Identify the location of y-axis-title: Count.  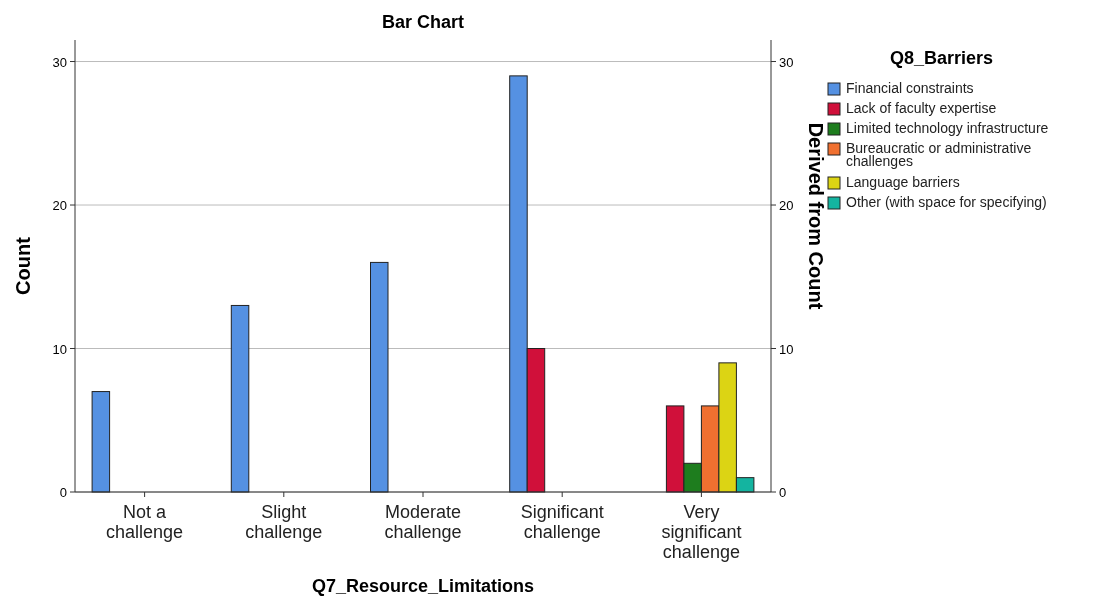
(23, 265).